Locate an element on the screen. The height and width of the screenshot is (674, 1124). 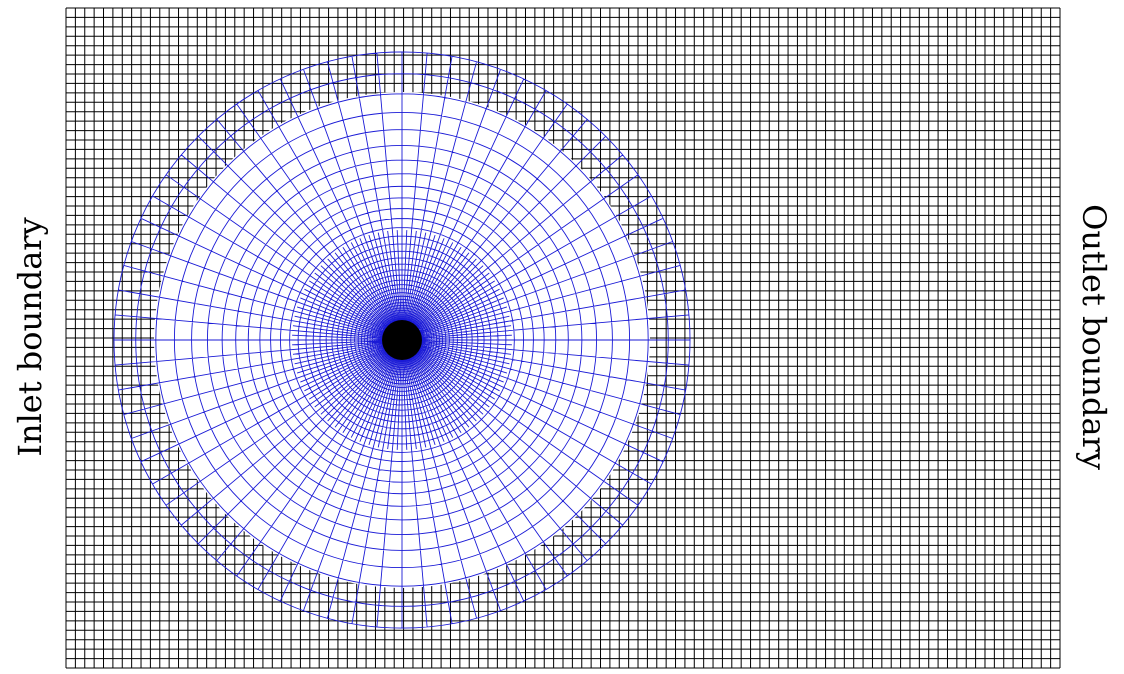
inlet-boundary-label: Inlet boundary is located at coordinates (30, 337).